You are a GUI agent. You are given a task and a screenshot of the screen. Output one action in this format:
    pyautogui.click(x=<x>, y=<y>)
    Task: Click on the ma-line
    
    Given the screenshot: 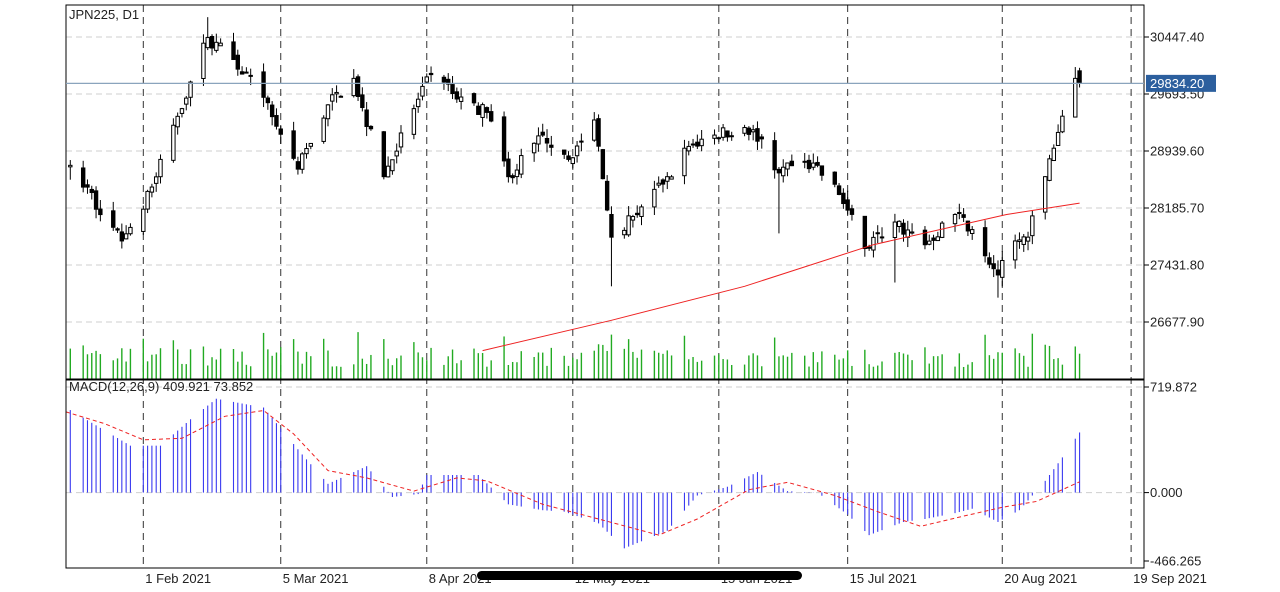 What is the action you would take?
    pyautogui.click(x=781, y=277)
    